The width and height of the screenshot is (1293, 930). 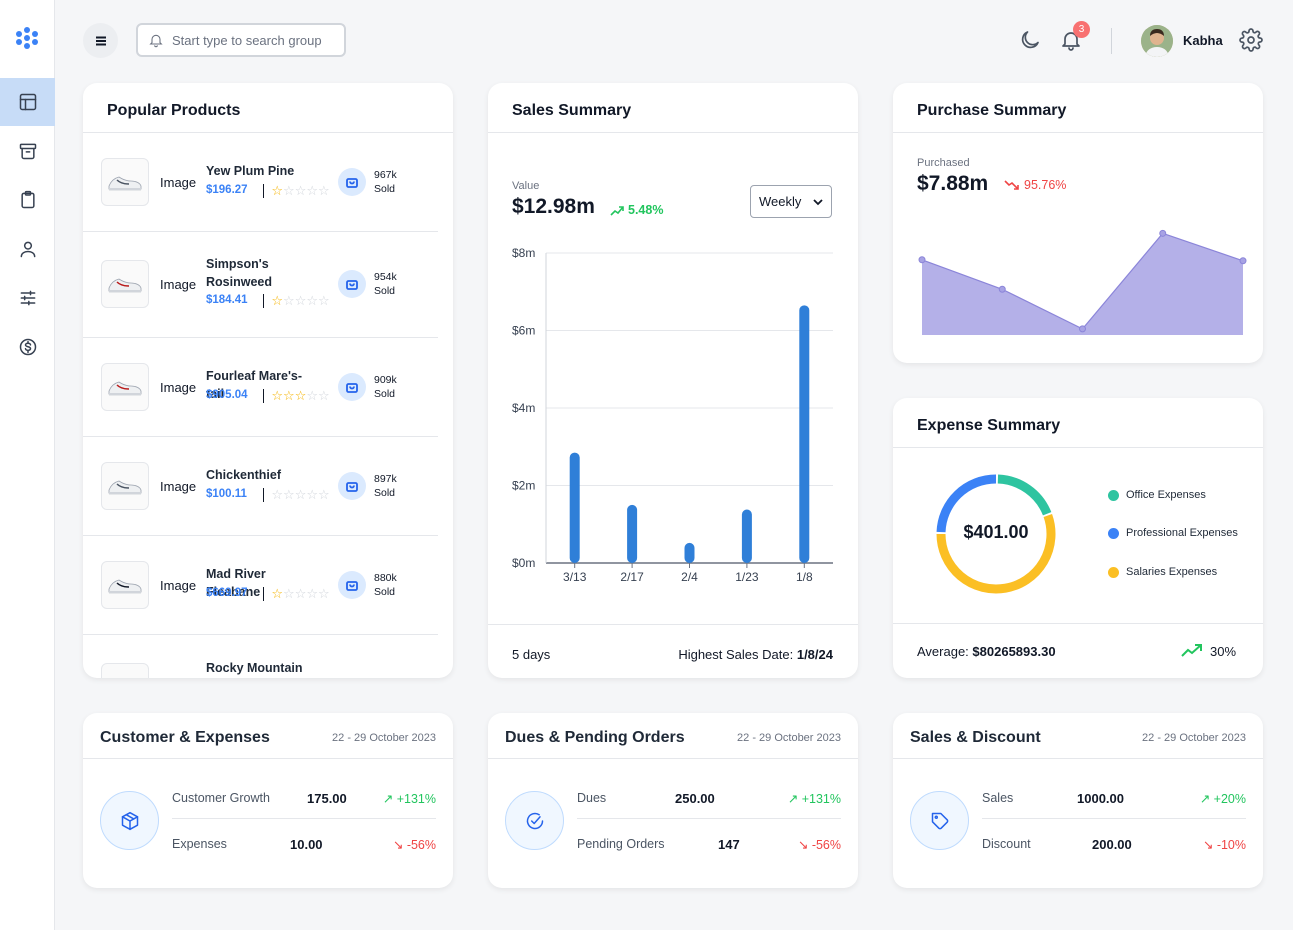 What do you see at coordinates (244, 475) in the screenshot?
I see `product-name: Chickenthief` at bounding box center [244, 475].